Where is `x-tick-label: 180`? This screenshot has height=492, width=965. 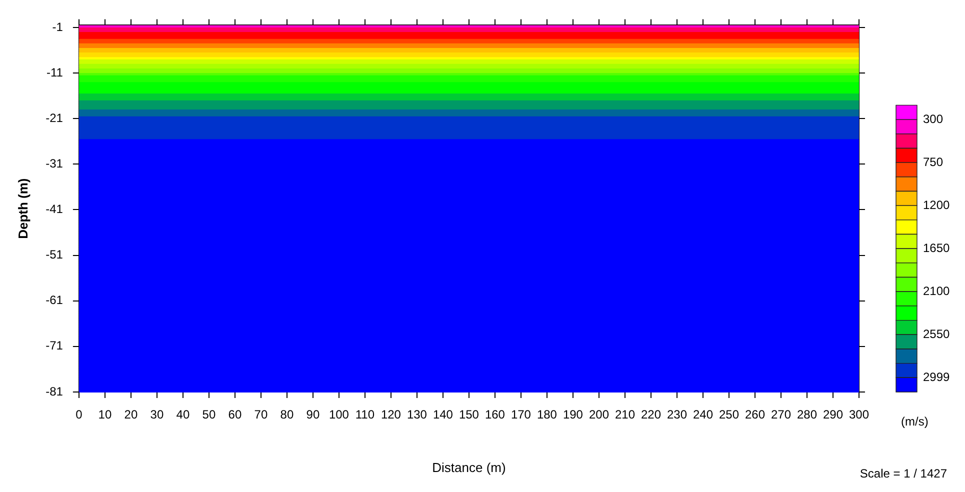
x-tick-label: 180 is located at coordinates (547, 415).